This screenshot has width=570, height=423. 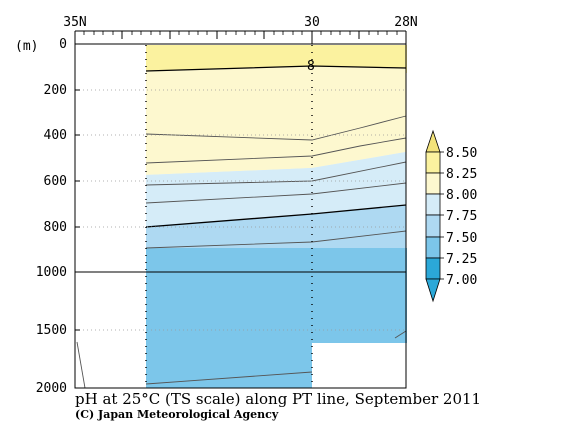 What do you see at coordinates (461, 280) in the screenshot?
I see `legend-label: 7.00` at bounding box center [461, 280].